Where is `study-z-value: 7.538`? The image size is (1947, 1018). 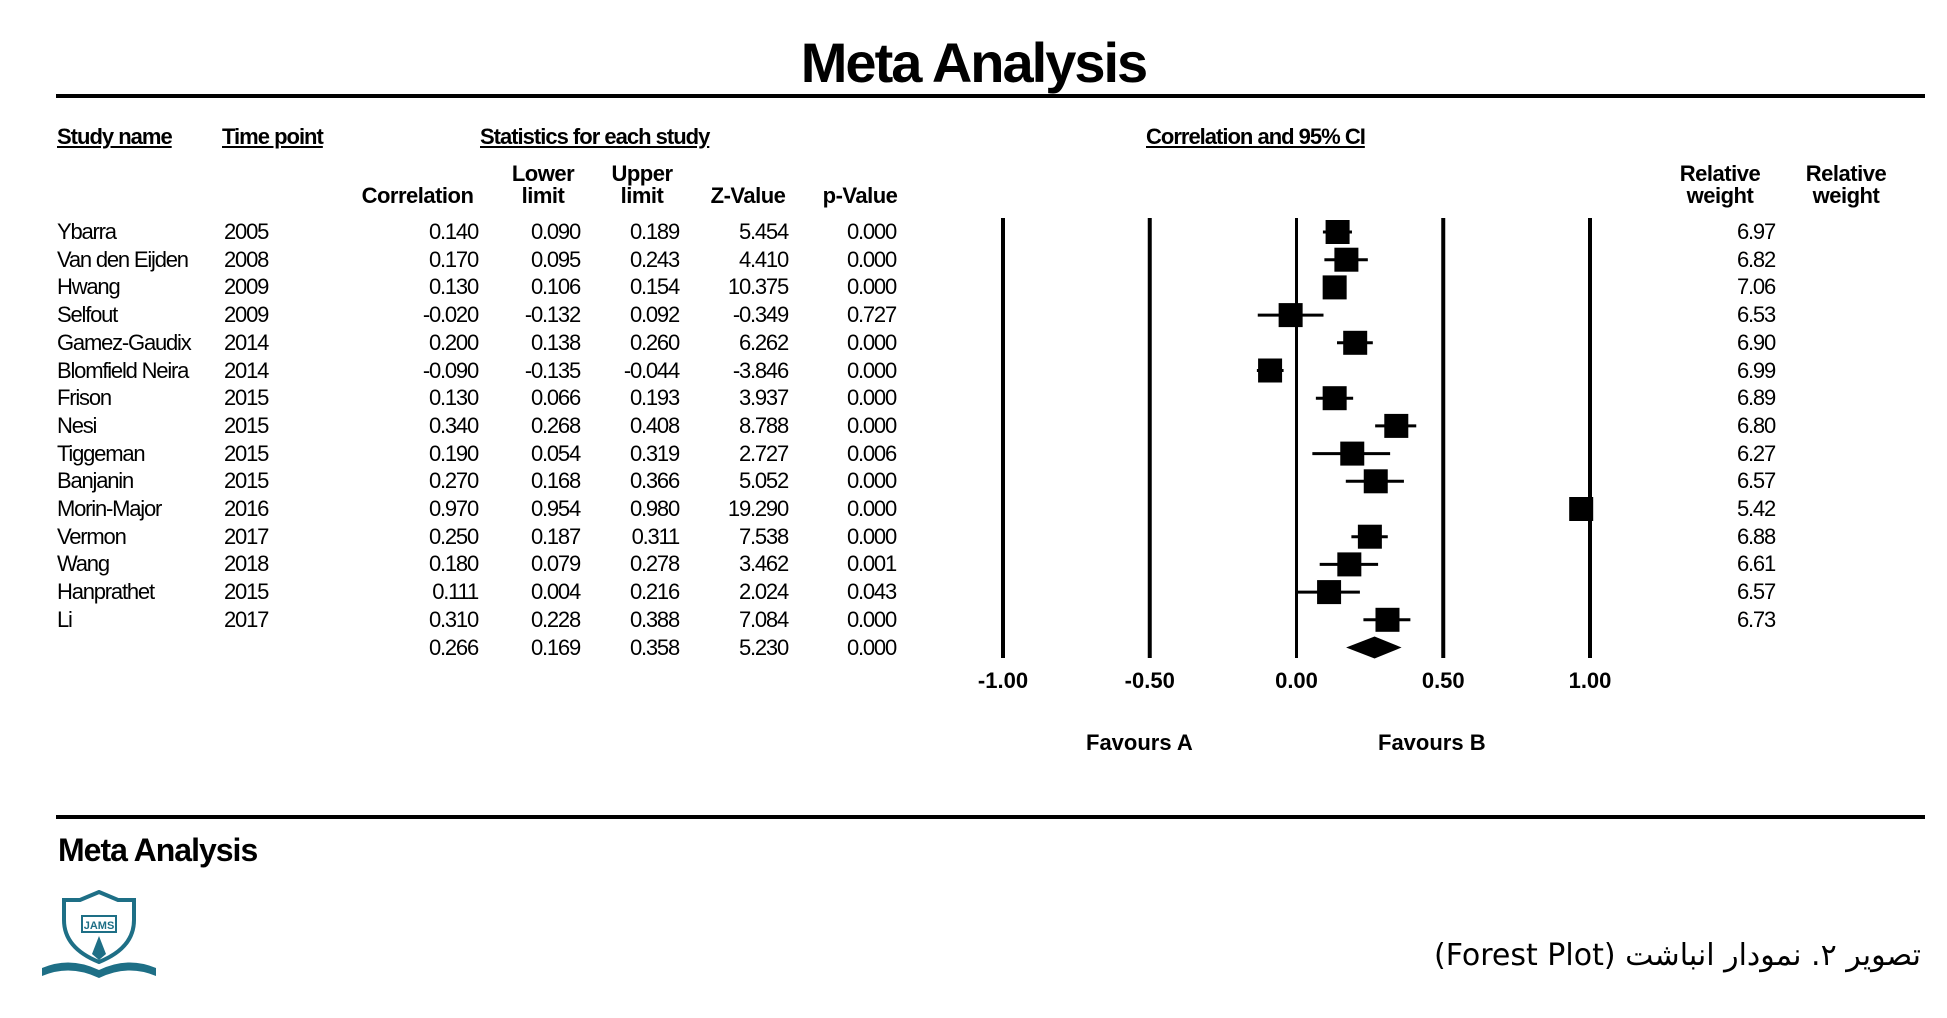
study-z-value: 7.538 is located at coordinates (763, 536).